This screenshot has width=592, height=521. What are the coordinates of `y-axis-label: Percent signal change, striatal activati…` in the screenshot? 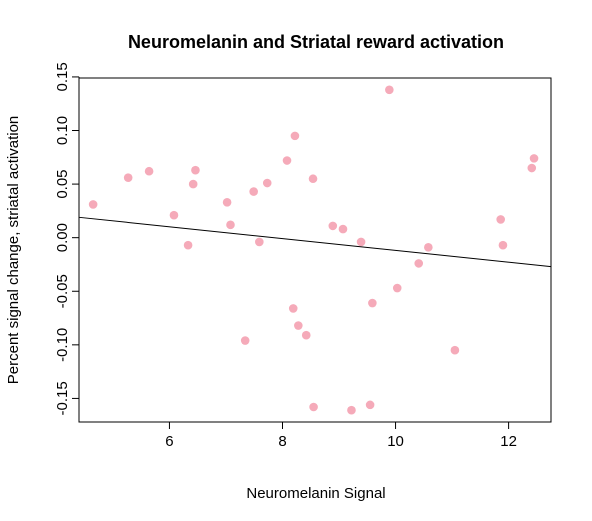 It's located at (13, 250).